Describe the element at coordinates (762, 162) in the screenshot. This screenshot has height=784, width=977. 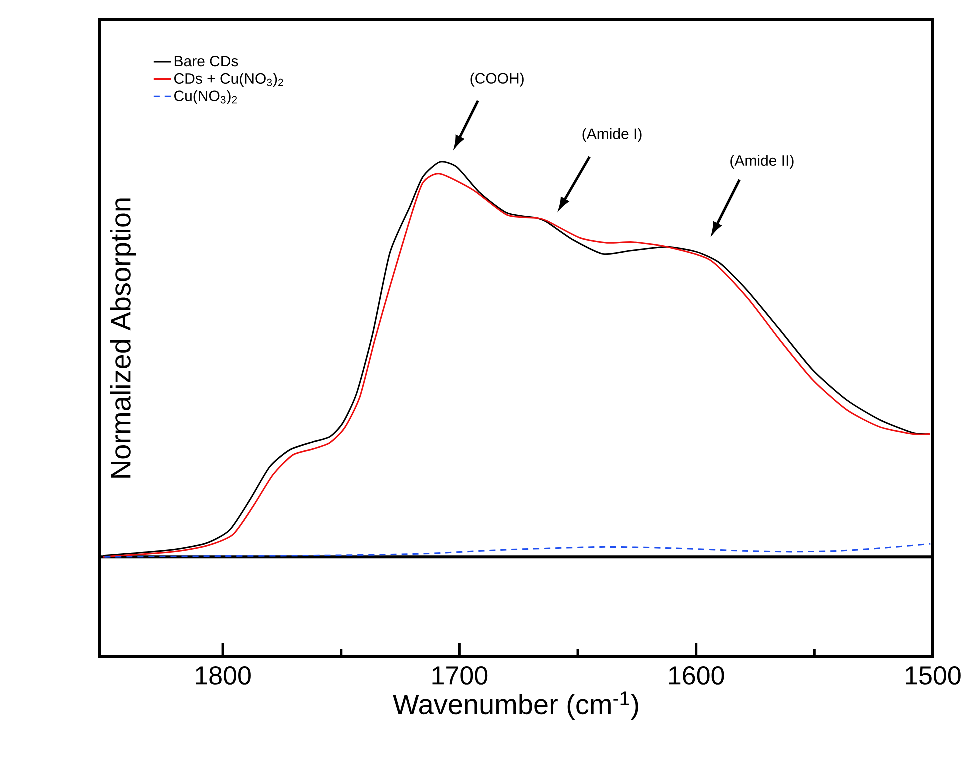
I see `annotation: (Amide II)` at that location.